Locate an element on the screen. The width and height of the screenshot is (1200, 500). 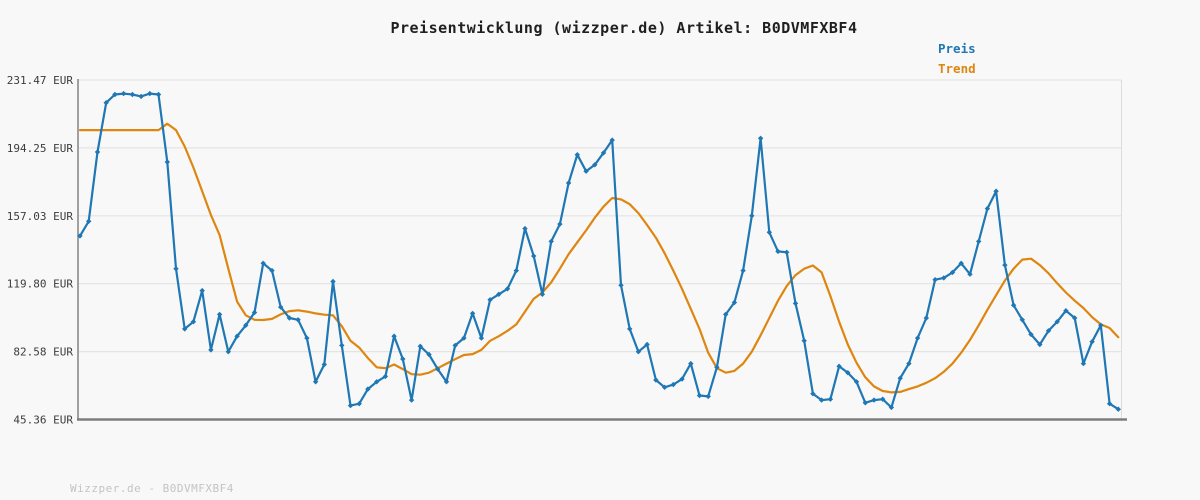
y-tick-label: 82.58 EUR is located at coordinates (43, 352).